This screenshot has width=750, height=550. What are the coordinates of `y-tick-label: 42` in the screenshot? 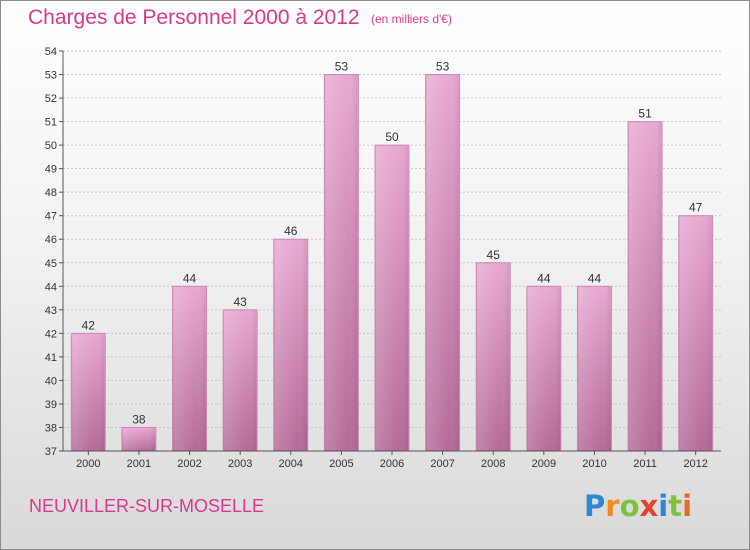 It's located at (51, 334).